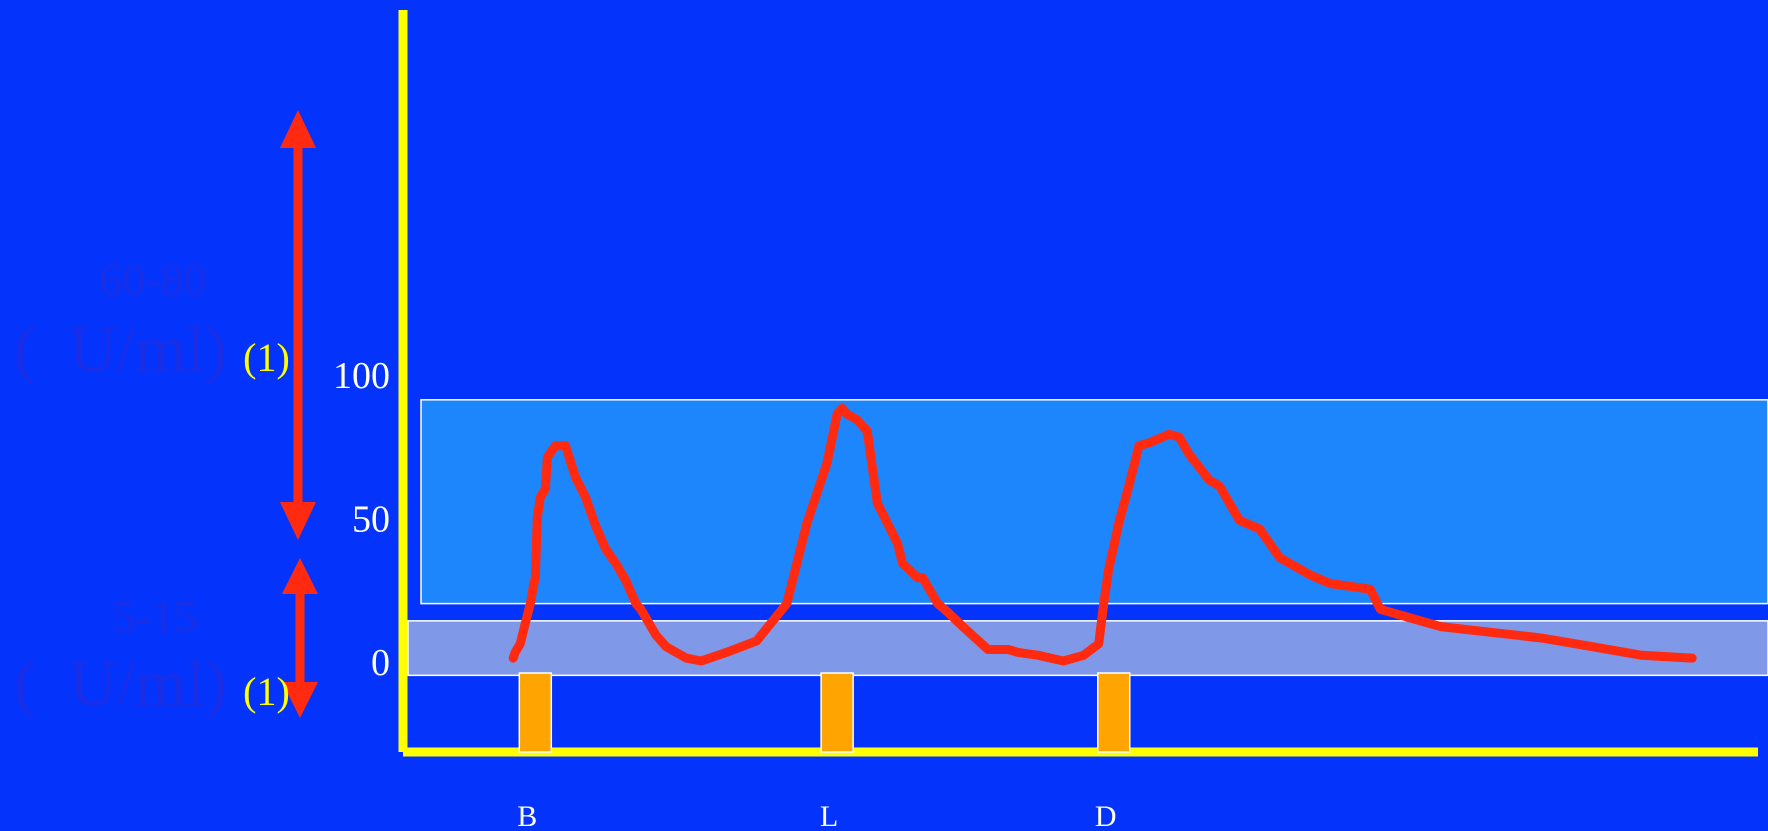 The height and width of the screenshot is (831, 1768). What do you see at coordinates (527, 815) in the screenshot?
I see `x-tick-label-0: B` at bounding box center [527, 815].